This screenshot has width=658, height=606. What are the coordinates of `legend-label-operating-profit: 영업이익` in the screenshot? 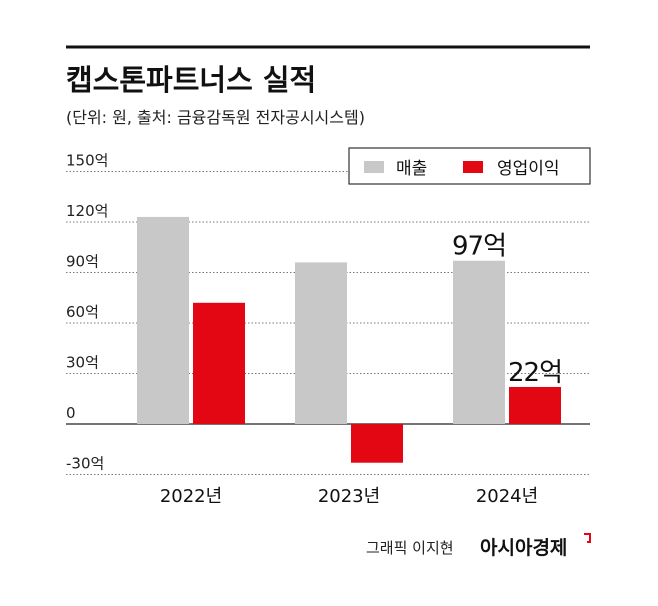 It's located at (528, 169).